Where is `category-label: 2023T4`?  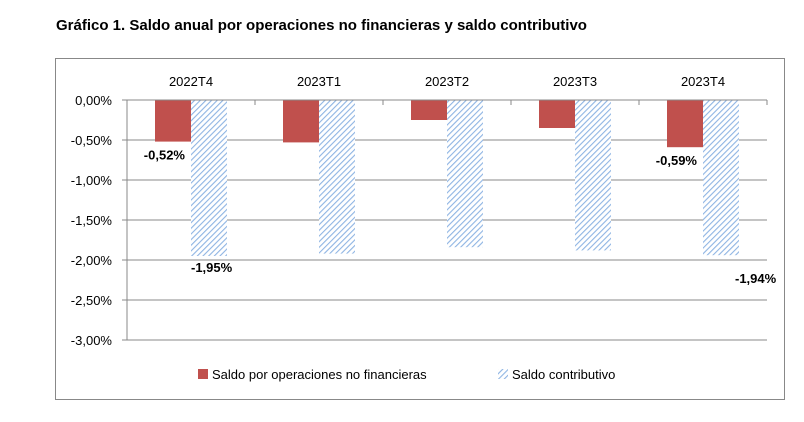
category-label: 2023T4 is located at coordinates (703, 81).